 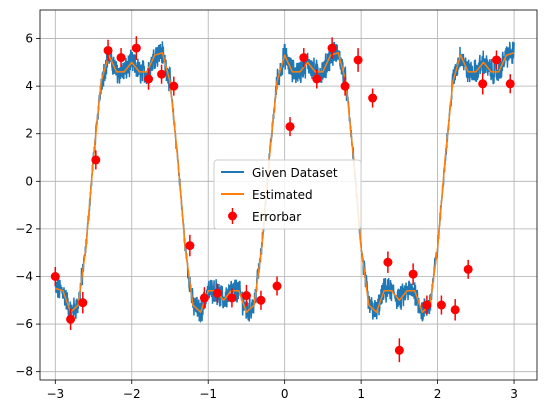 What do you see at coordinates (132, 394) in the screenshot?
I see `x-tick-label: −2` at bounding box center [132, 394].